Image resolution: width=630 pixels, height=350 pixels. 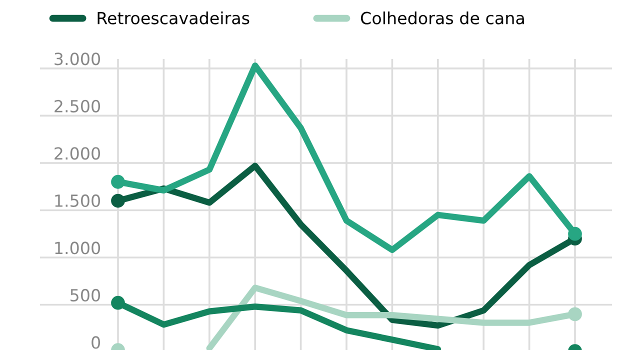 What do you see at coordinates (85, 295) in the screenshot?
I see `y-tick-label: 500` at bounding box center [85, 295].